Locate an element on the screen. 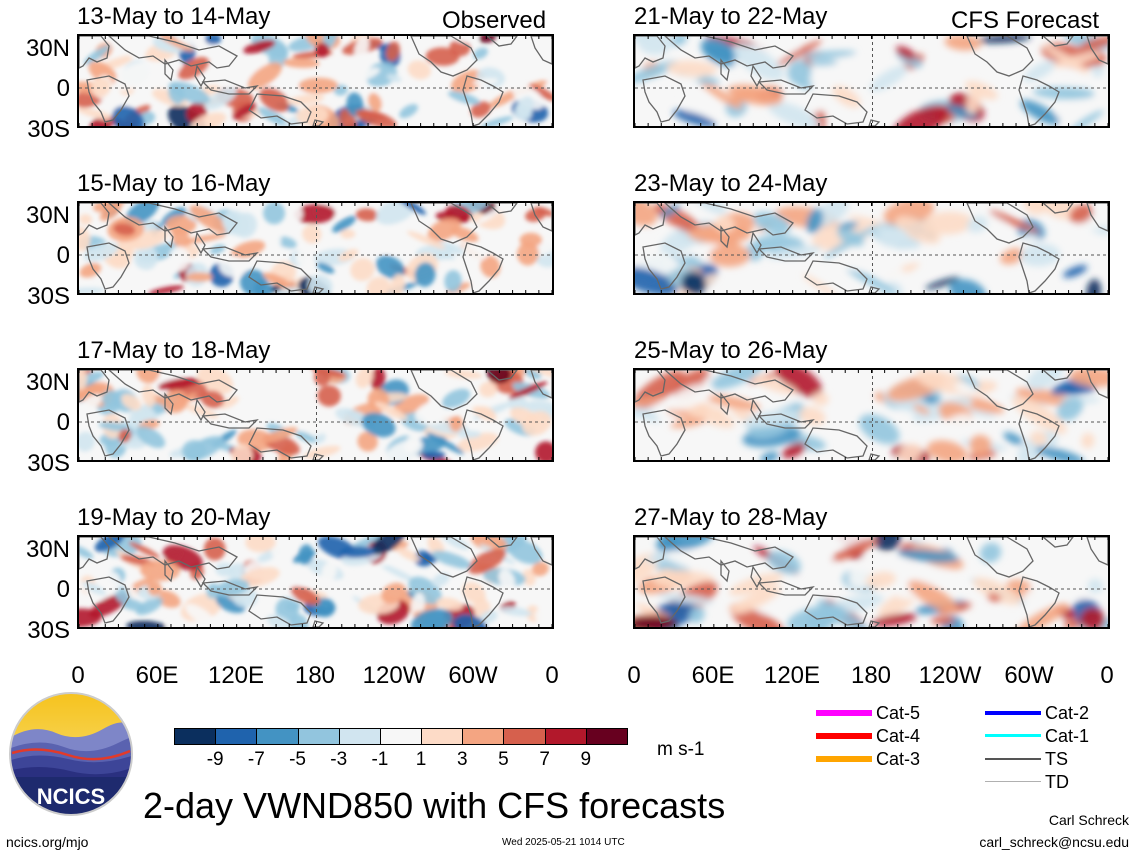 The width and height of the screenshot is (1135, 856). legend-swatch-cat1 is located at coordinates (1013, 735).